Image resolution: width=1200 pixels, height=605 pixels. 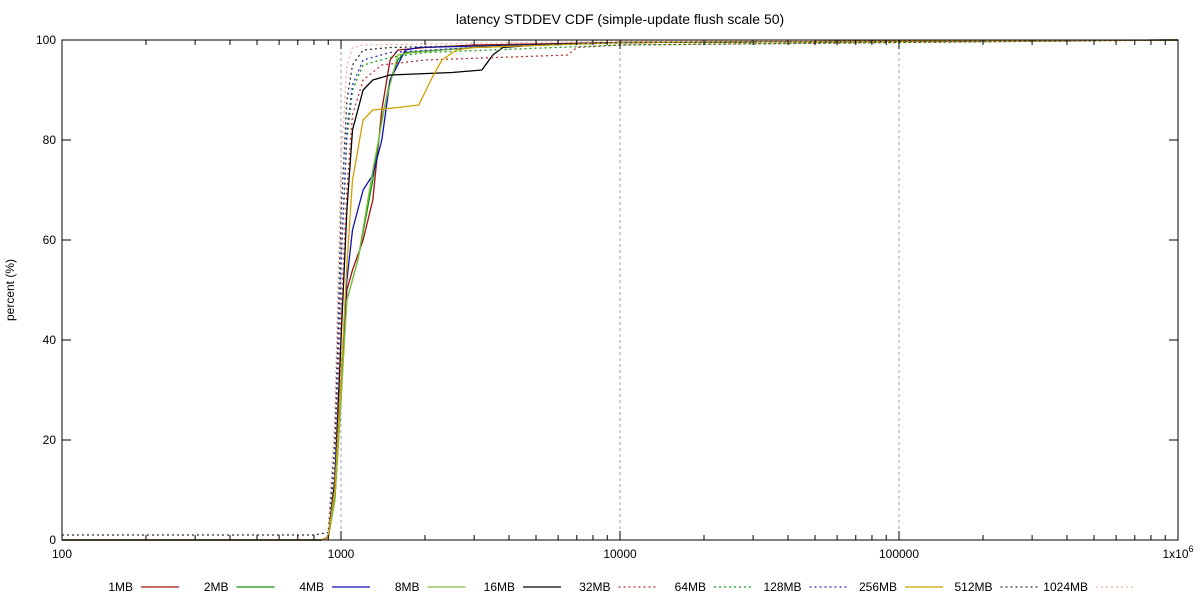 What do you see at coordinates (62, 554) in the screenshot?
I see `x-tick-label: 100` at bounding box center [62, 554].